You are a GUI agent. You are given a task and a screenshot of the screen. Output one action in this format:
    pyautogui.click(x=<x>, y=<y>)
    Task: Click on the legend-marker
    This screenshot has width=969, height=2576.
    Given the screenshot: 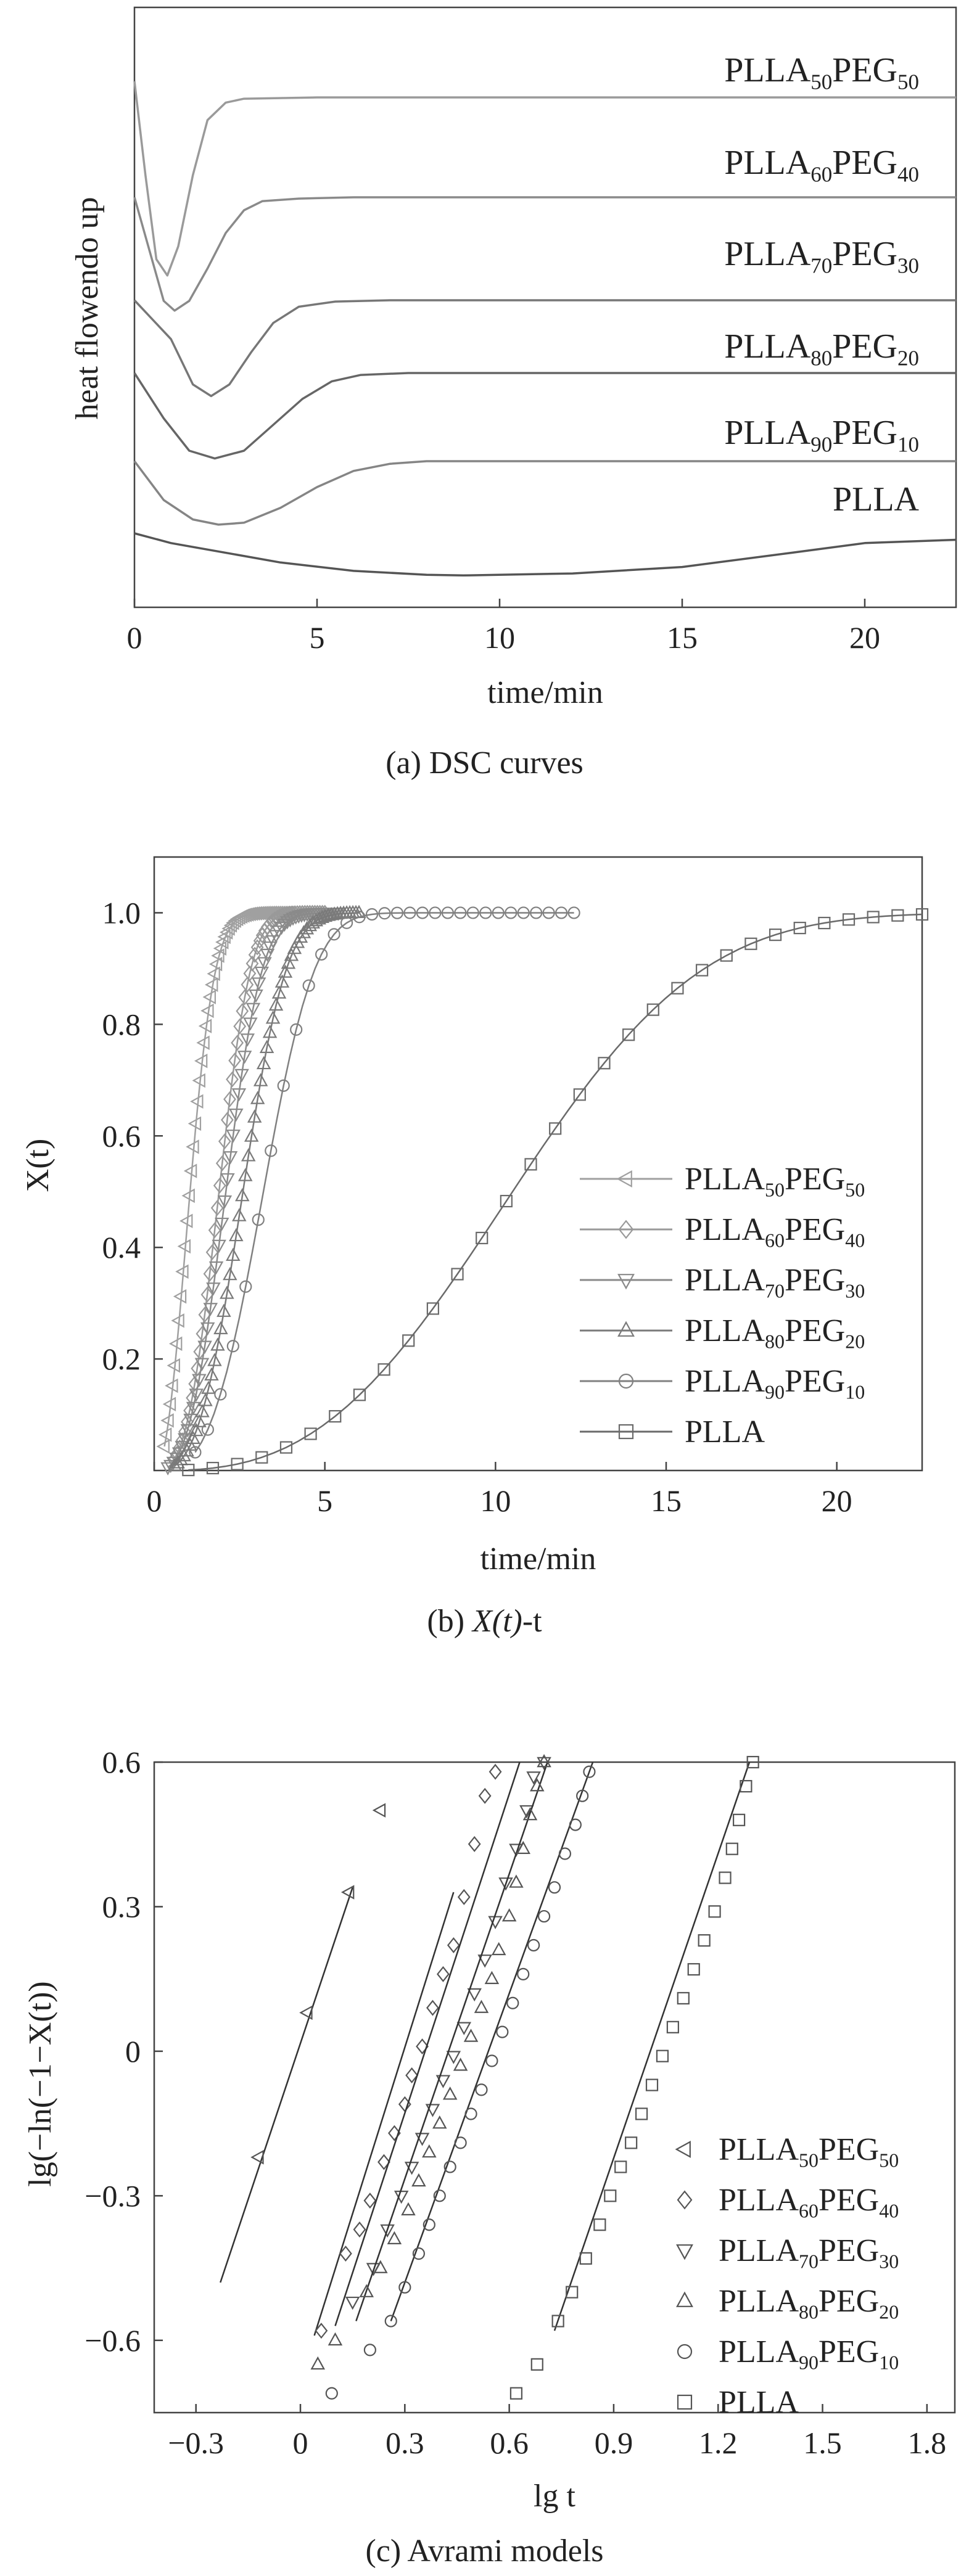 What is the action you would take?
    pyautogui.click(x=626, y=1381)
    